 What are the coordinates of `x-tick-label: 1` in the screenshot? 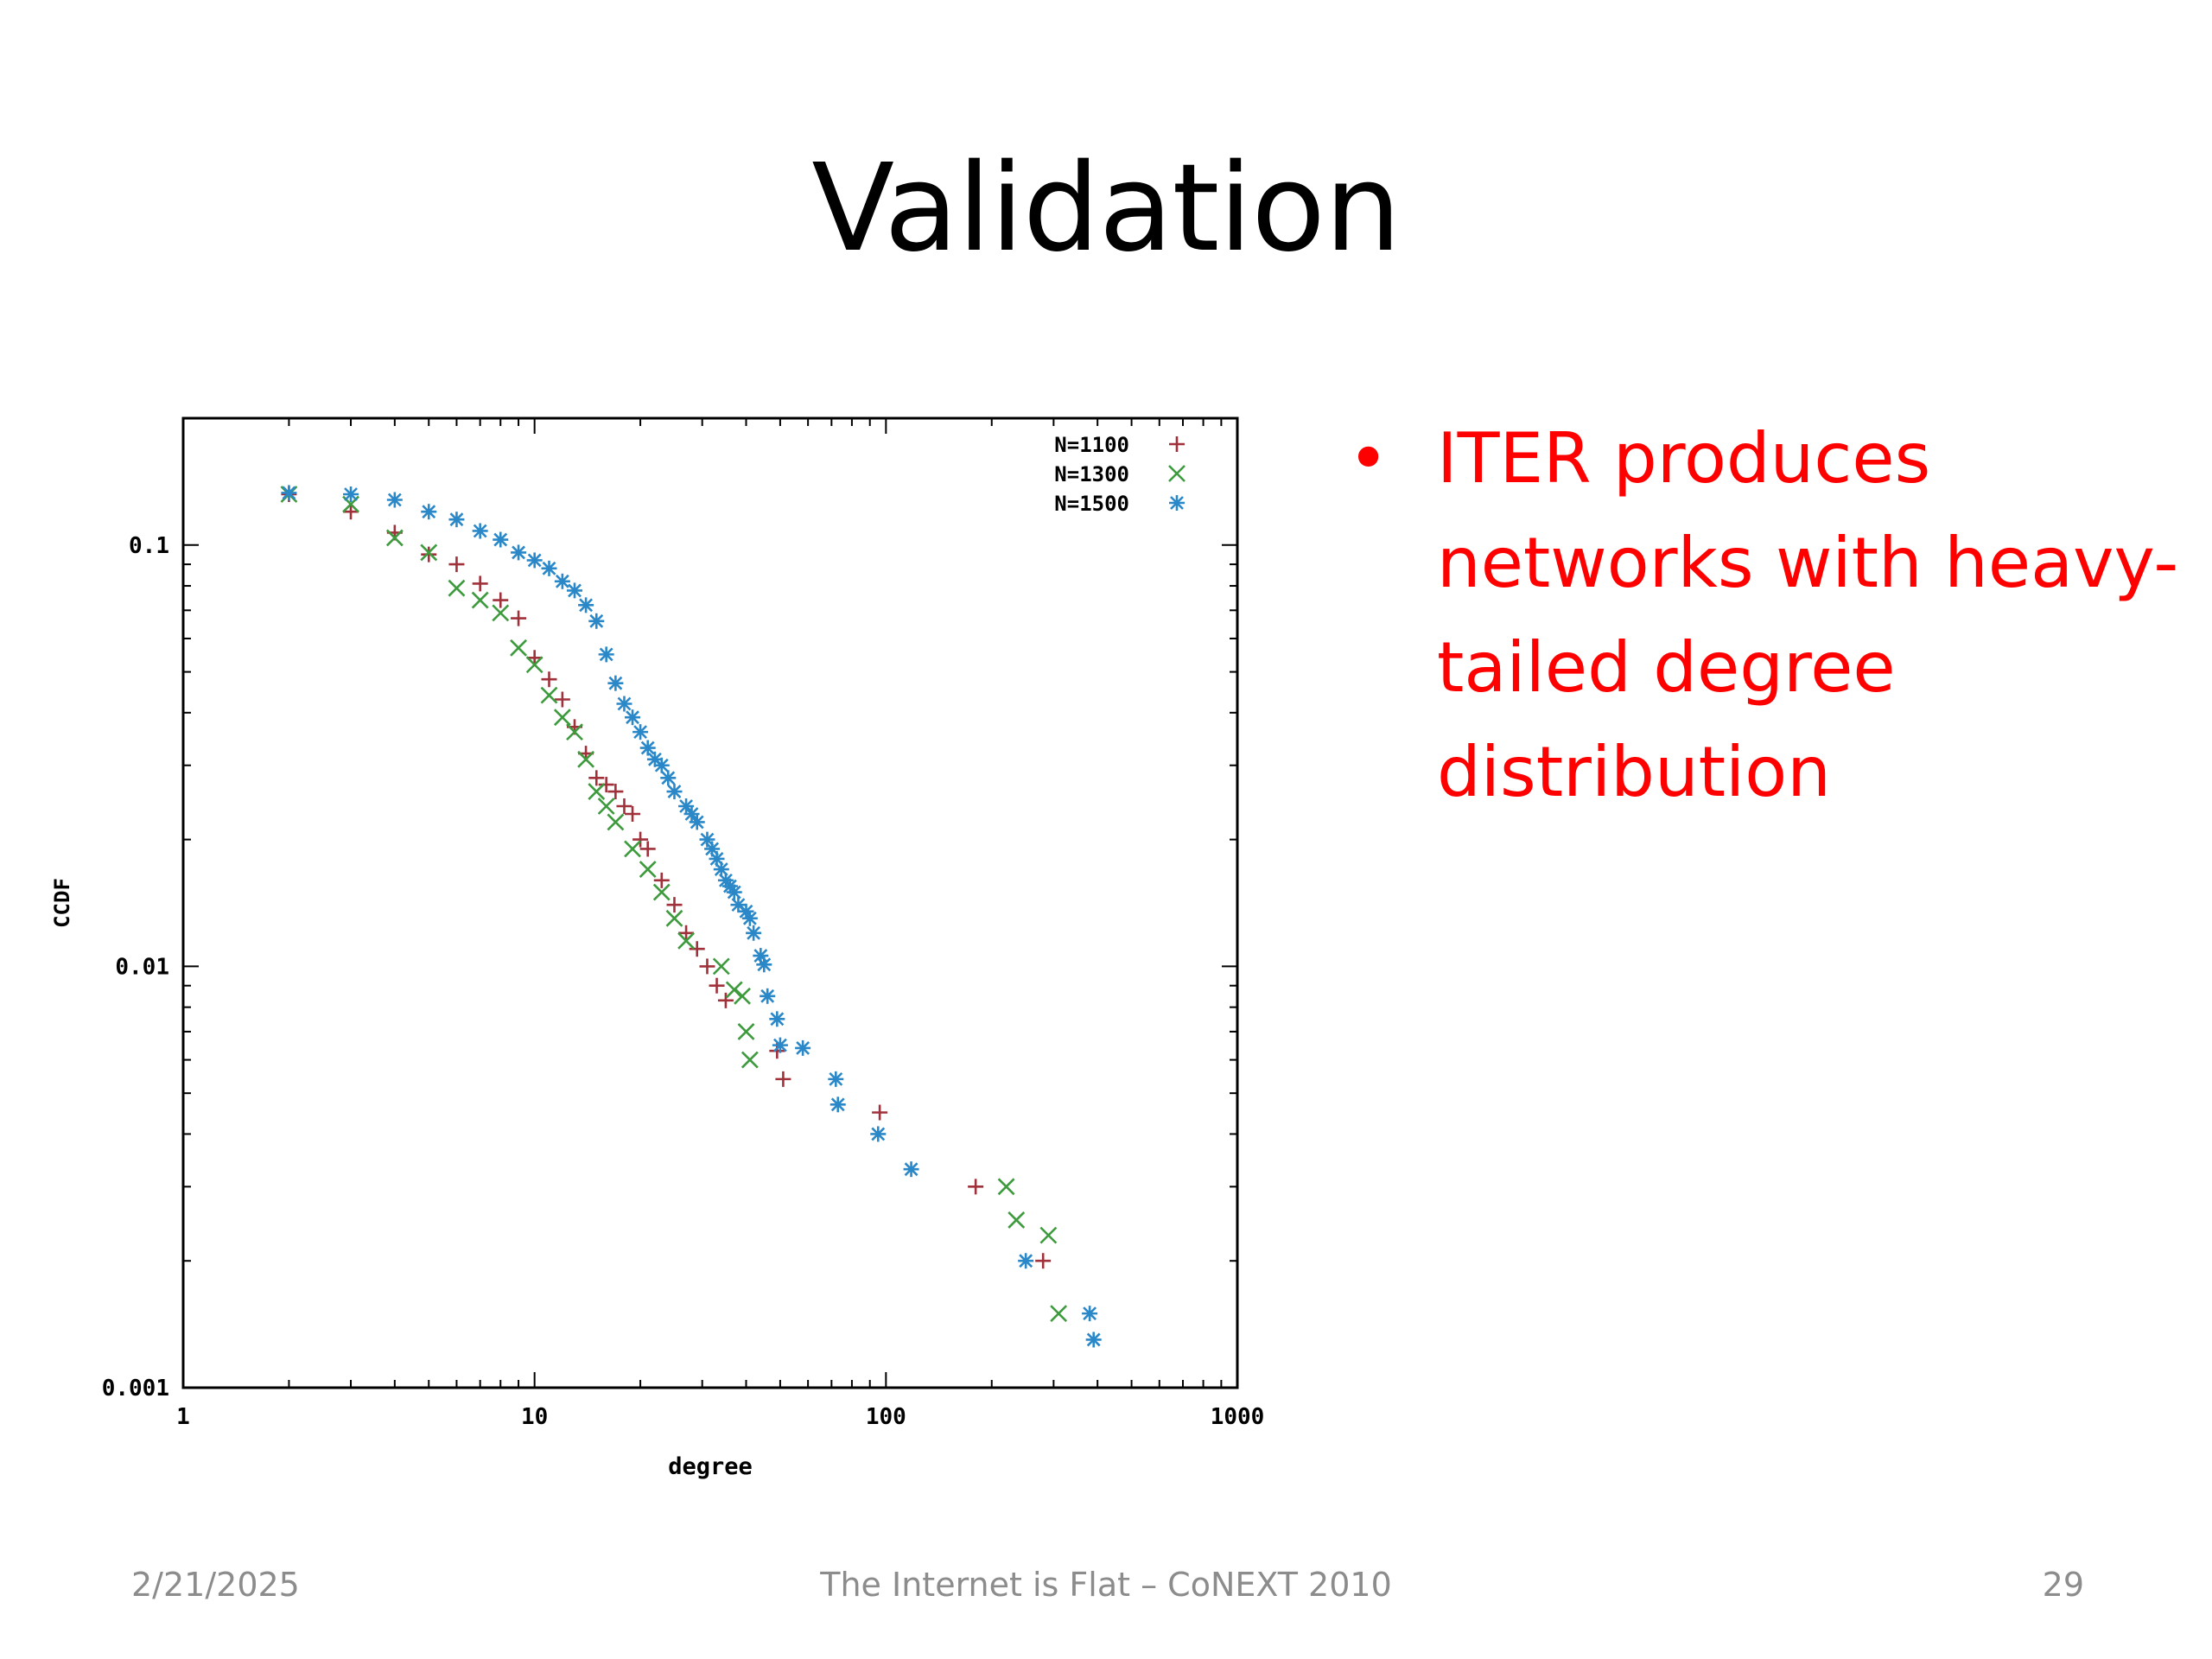 It's located at (183, 1417).